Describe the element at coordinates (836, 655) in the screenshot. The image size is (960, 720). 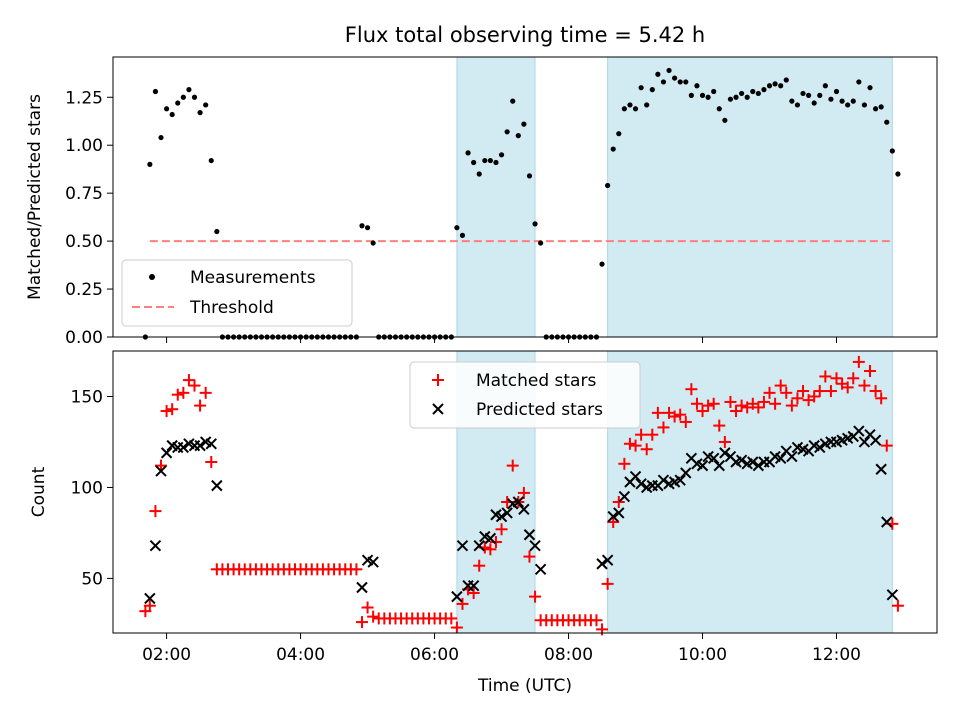
I see `x-tick-label: 12:00` at that location.